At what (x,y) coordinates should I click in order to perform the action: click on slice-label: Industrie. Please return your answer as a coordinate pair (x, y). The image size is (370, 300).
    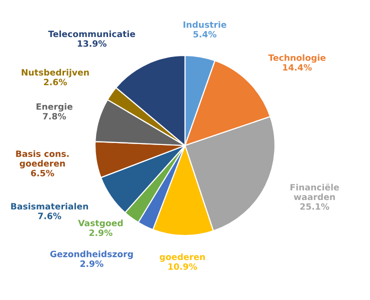
    Looking at the image, I should click on (205, 24).